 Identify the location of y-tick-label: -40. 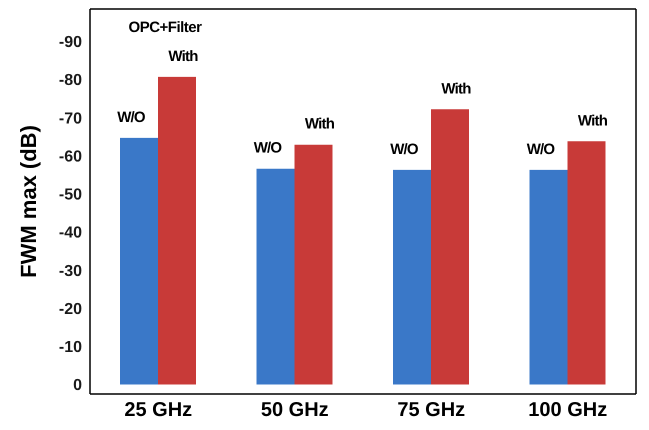
(70, 233).